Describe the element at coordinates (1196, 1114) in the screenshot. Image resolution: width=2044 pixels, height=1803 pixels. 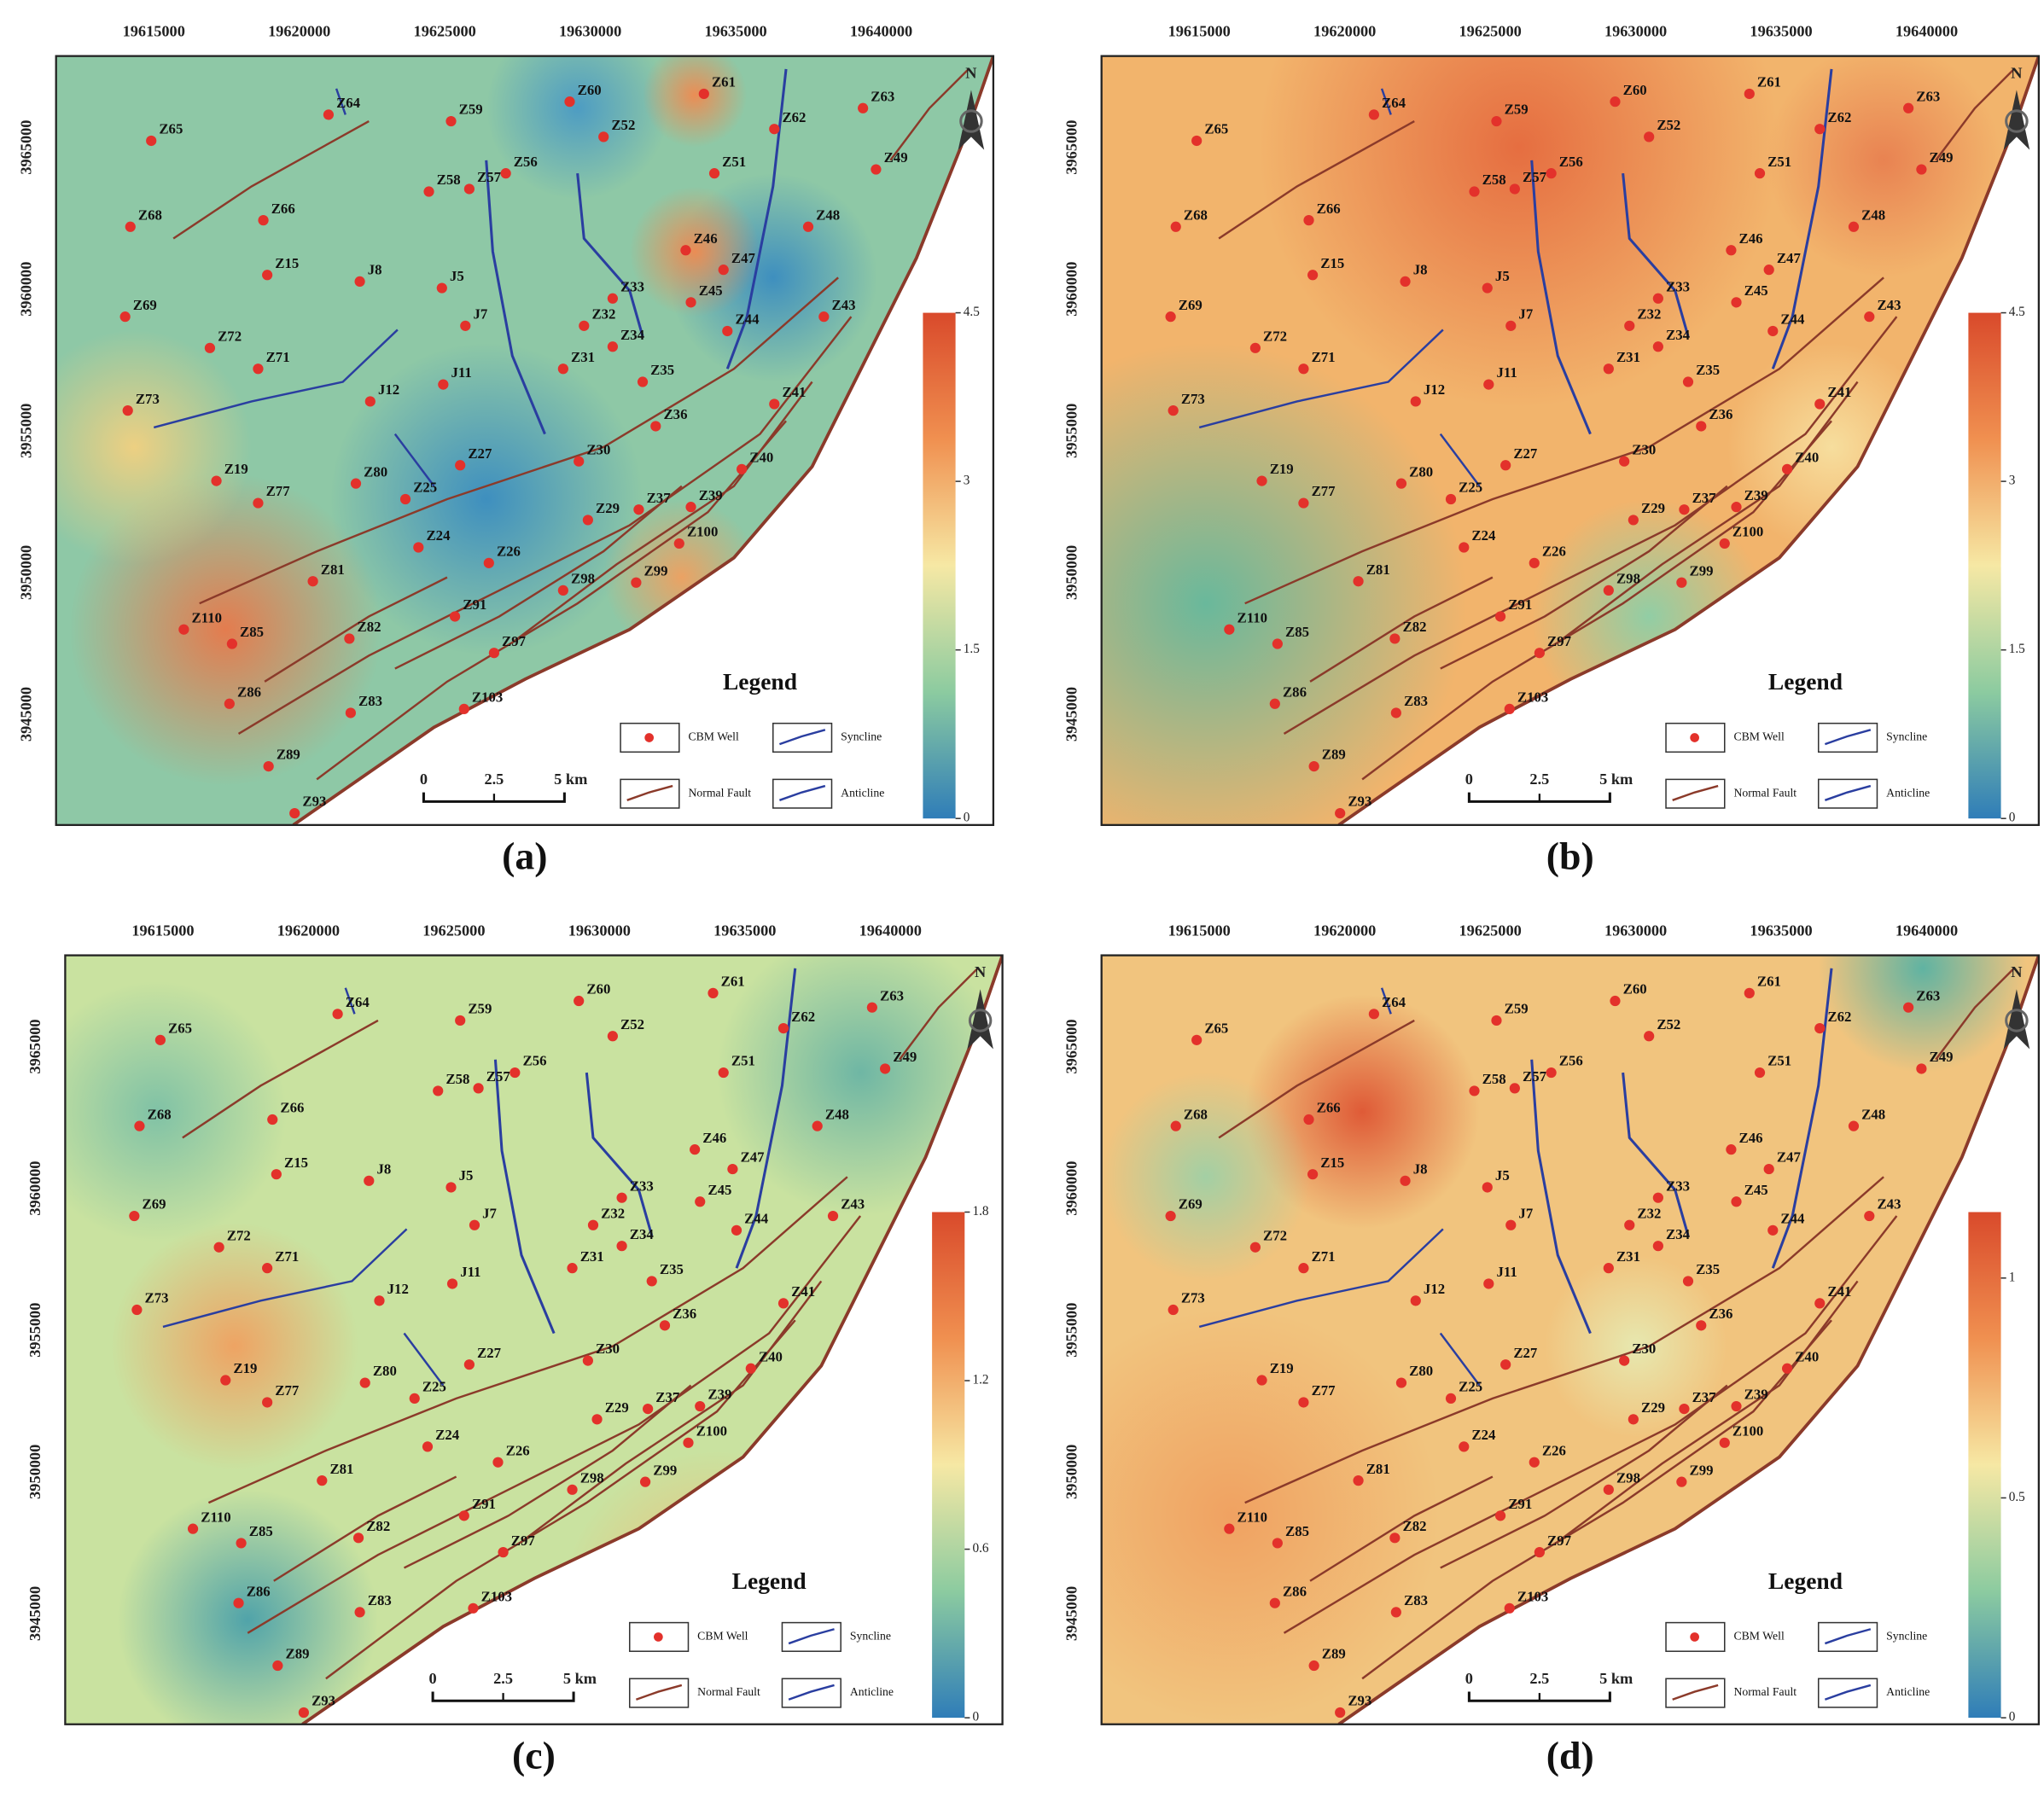
I see `well-label: Z68` at that location.